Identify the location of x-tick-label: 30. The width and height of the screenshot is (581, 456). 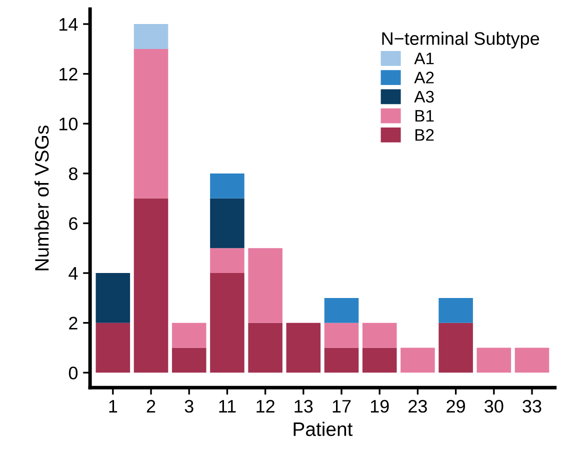
(494, 406).